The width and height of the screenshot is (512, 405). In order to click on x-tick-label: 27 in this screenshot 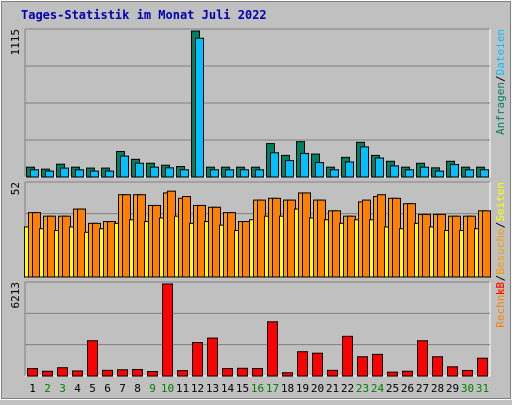, I will do `click(422, 388)`.